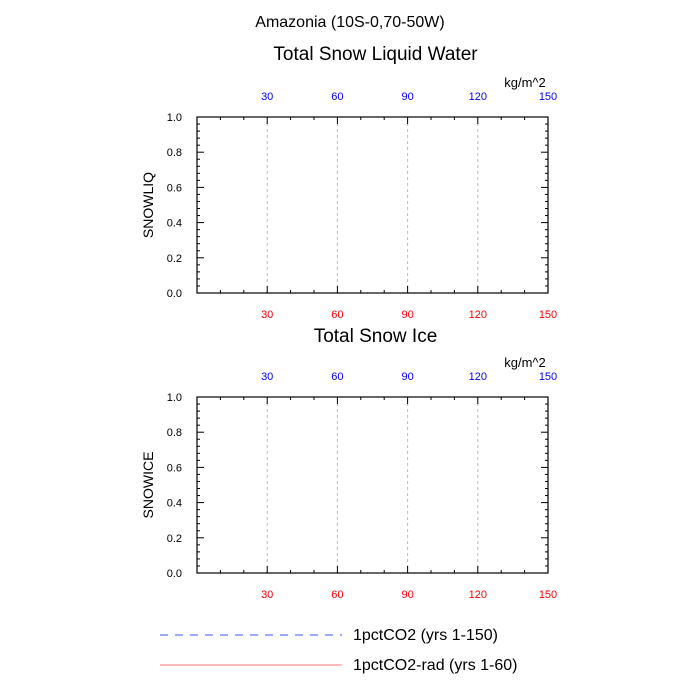 This screenshot has width=700, height=700. Describe the element at coordinates (425, 635) in the screenshot. I see `legend-label-1pctco2: 1pctCO2 (yrs 1-150)` at that location.